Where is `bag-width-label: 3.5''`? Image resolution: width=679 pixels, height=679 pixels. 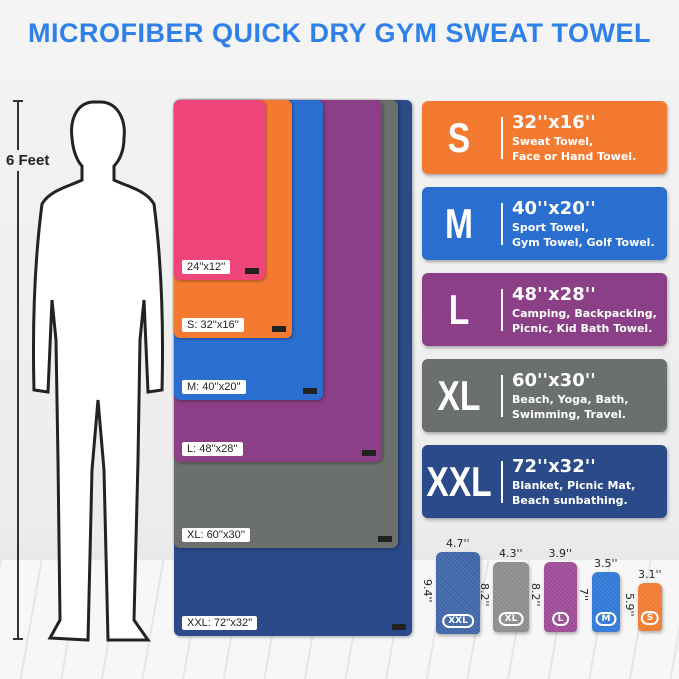 bag-width-label: 3.5'' is located at coordinates (606, 563).